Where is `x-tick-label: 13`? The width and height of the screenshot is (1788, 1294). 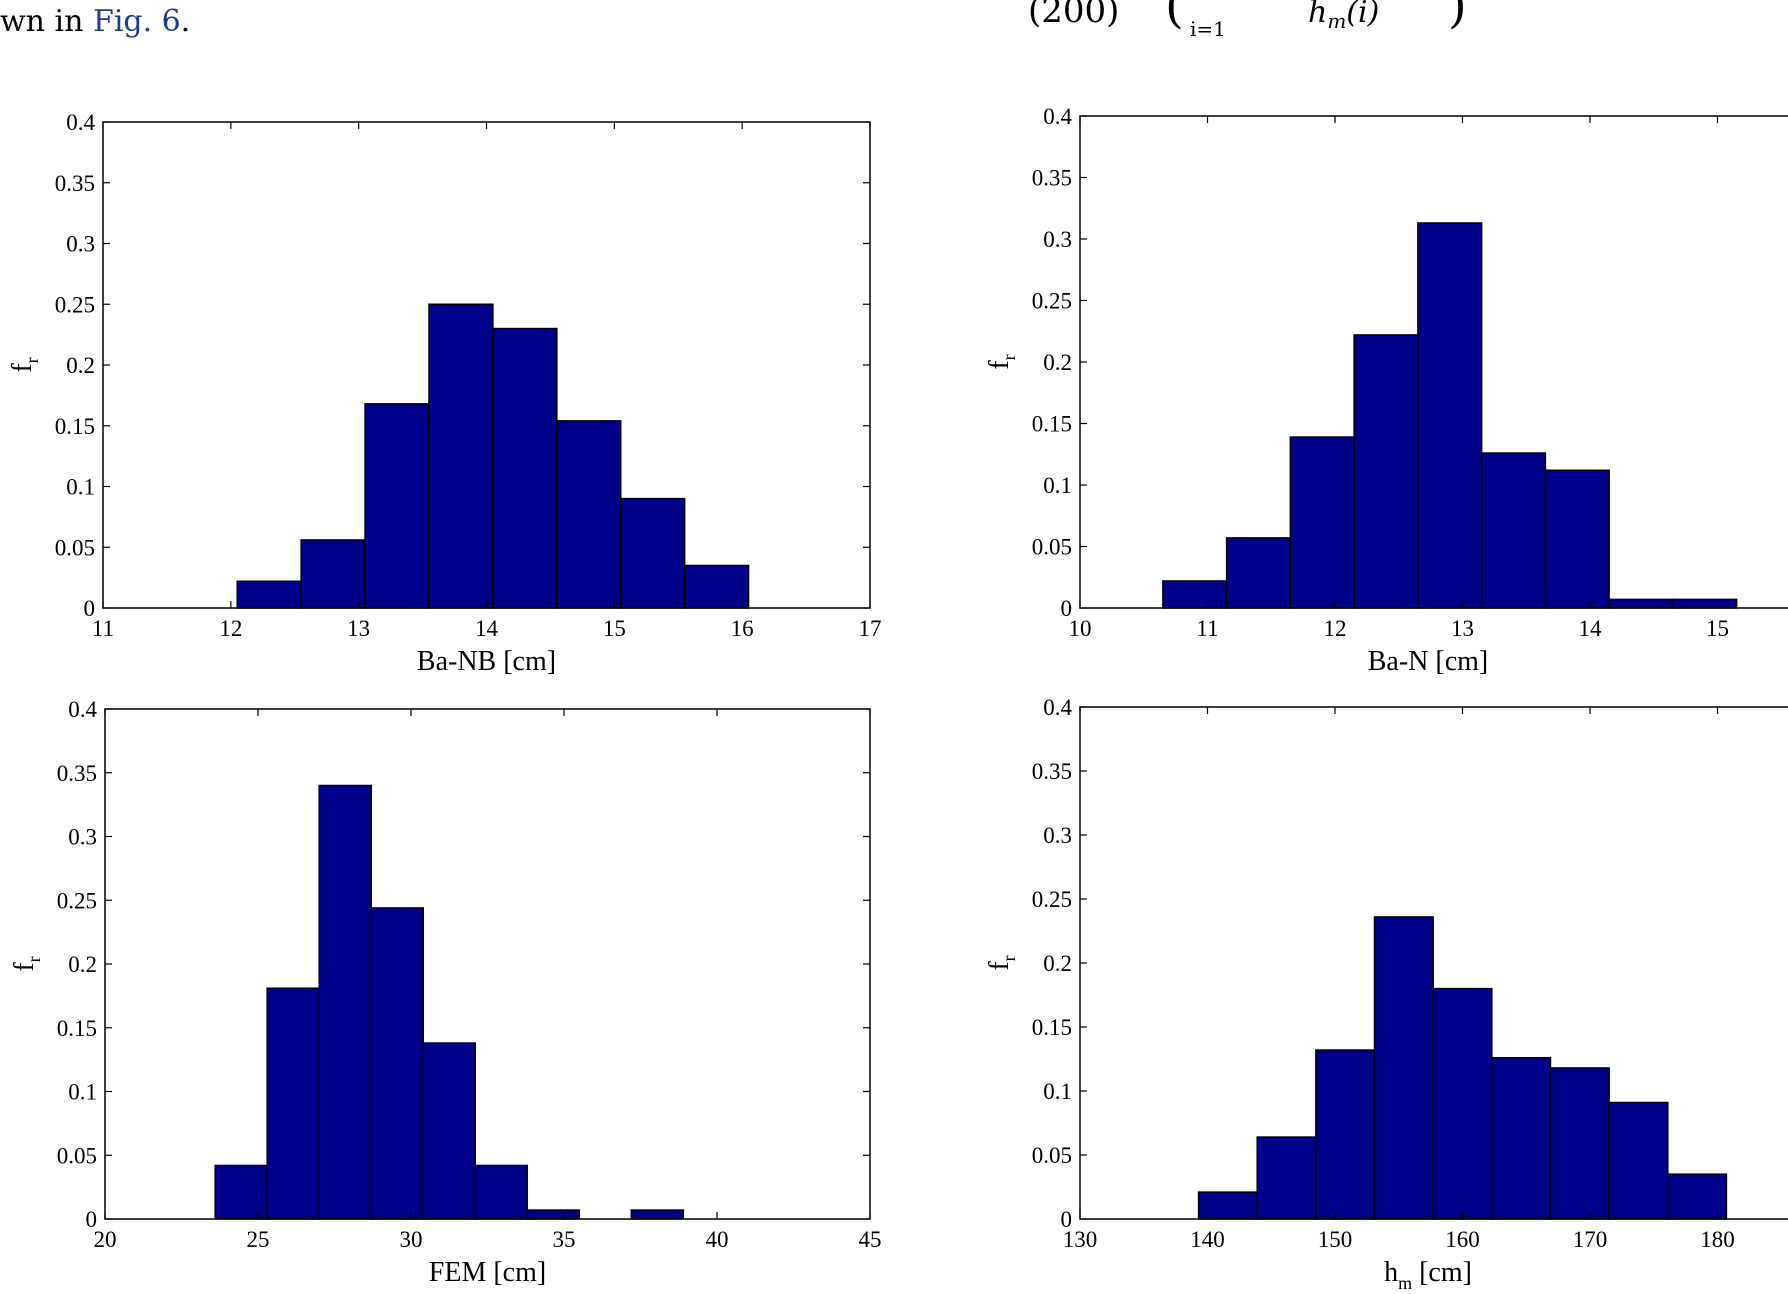 x-tick-label: 13 is located at coordinates (1462, 628).